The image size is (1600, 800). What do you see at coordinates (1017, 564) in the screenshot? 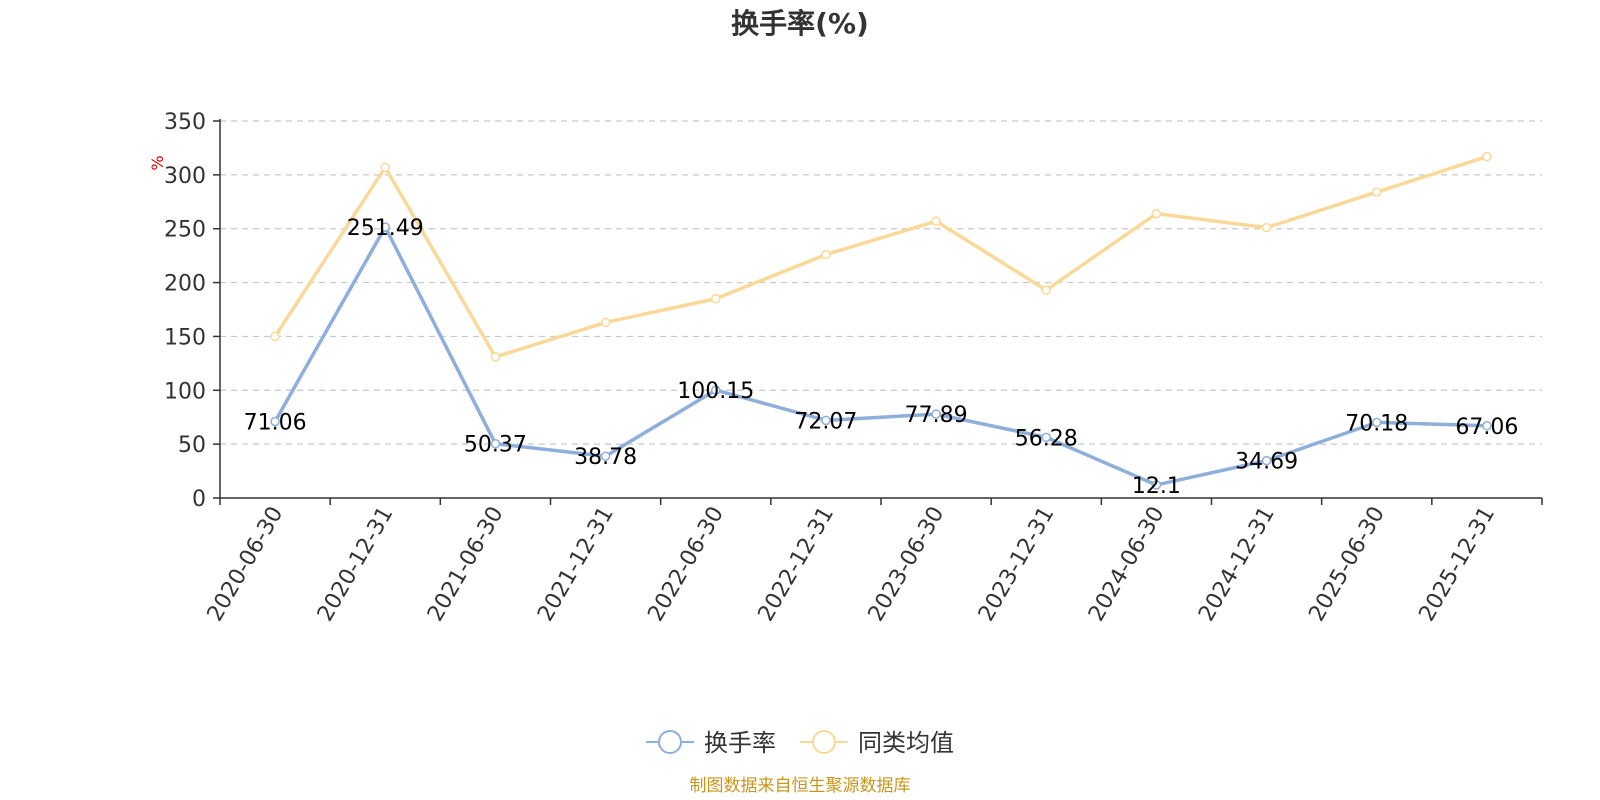
I see `x-tick-label: 2023-12-31` at bounding box center [1017, 564].